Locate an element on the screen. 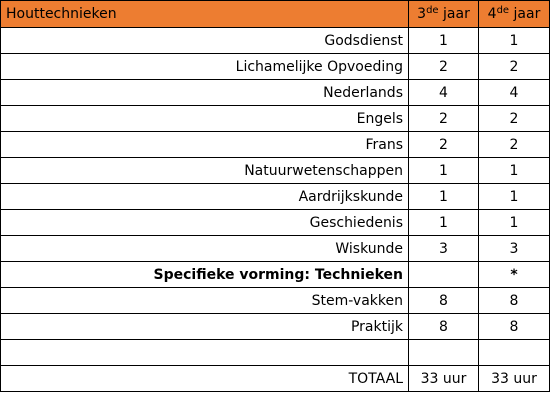 The height and width of the screenshot is (408, 550). section-heading-row: Specifieke vorming: Technieken * is located at coordinates (275, 274).